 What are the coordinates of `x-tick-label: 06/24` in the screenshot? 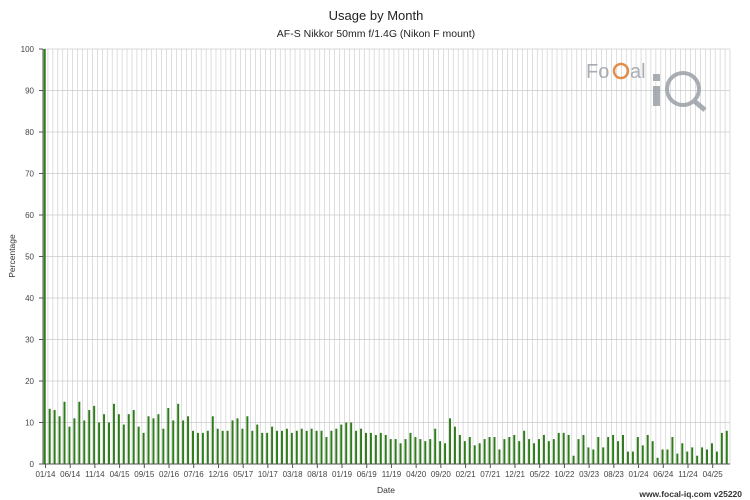 It's located at (663, 474).